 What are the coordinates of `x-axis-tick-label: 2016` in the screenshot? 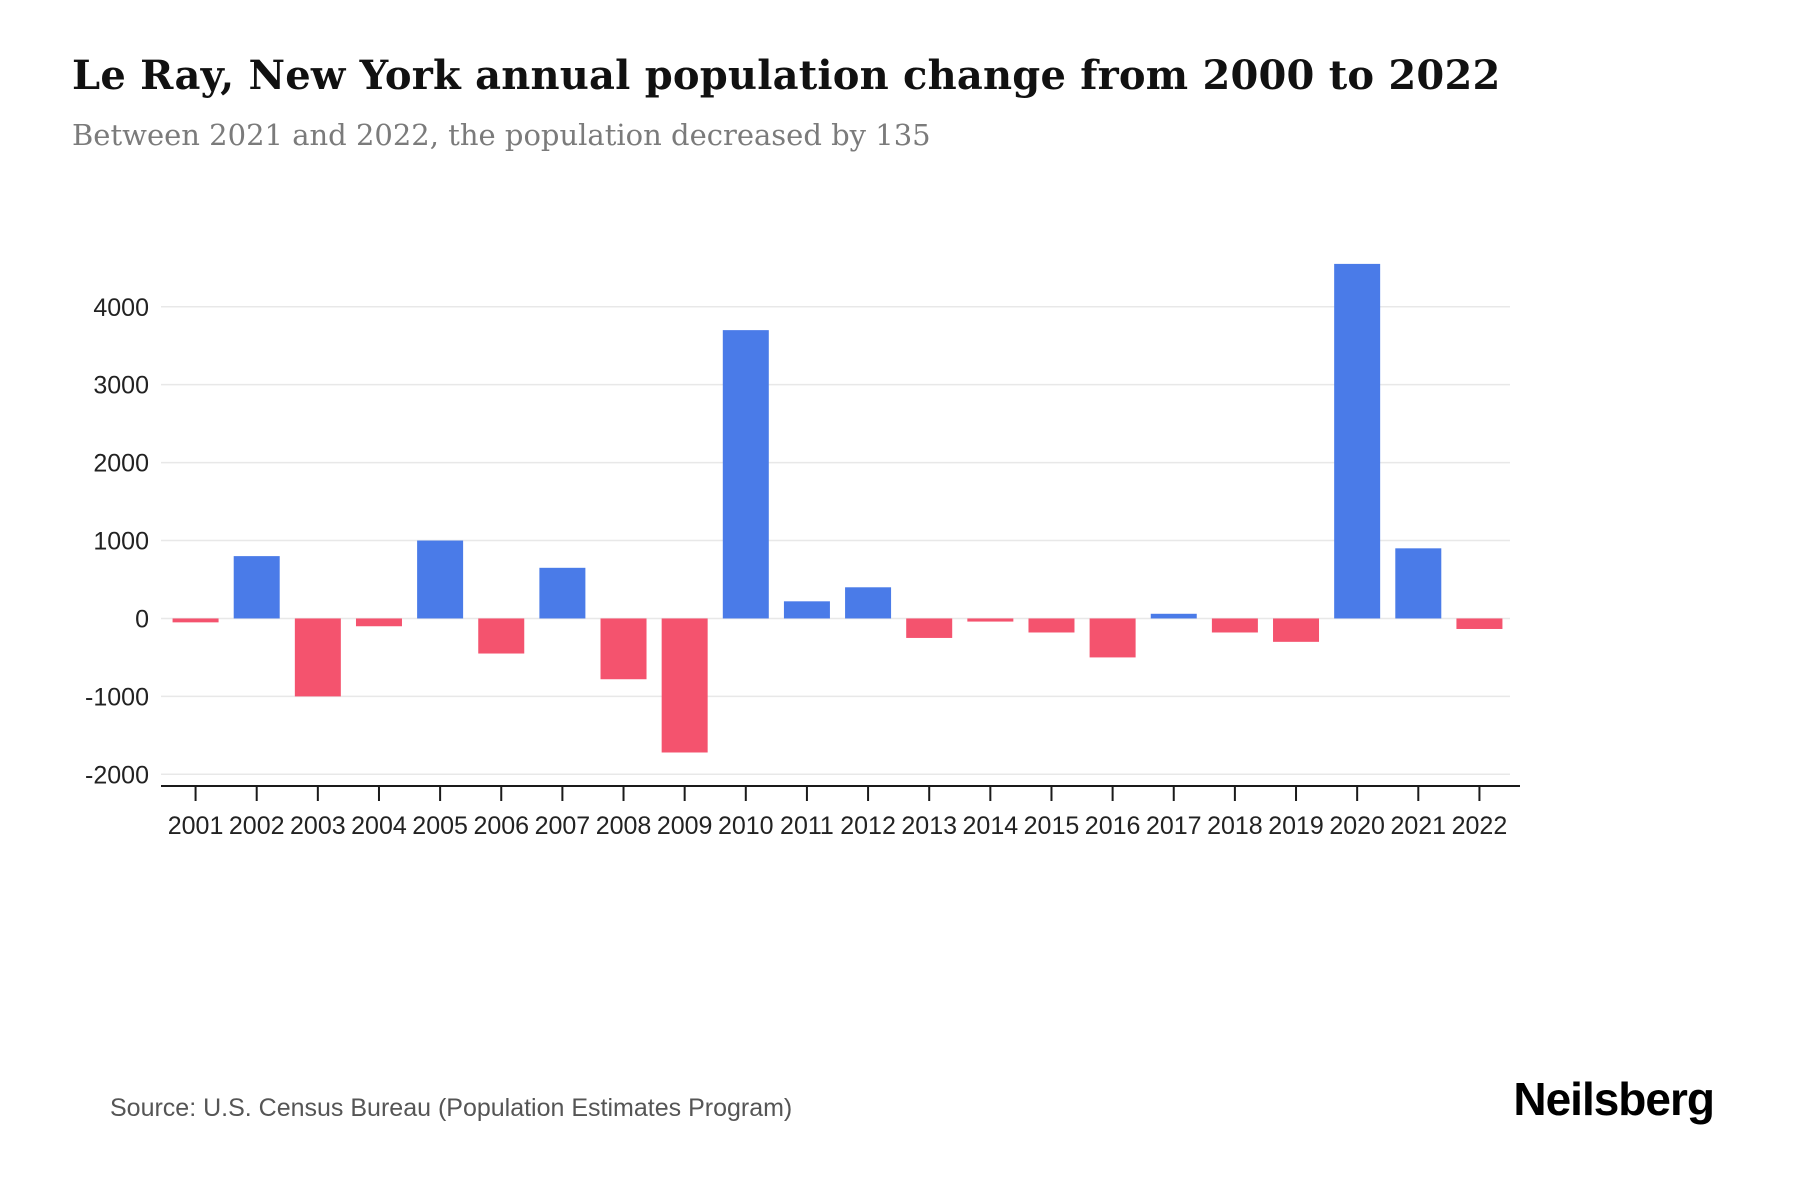 It's located at (1113, 826).